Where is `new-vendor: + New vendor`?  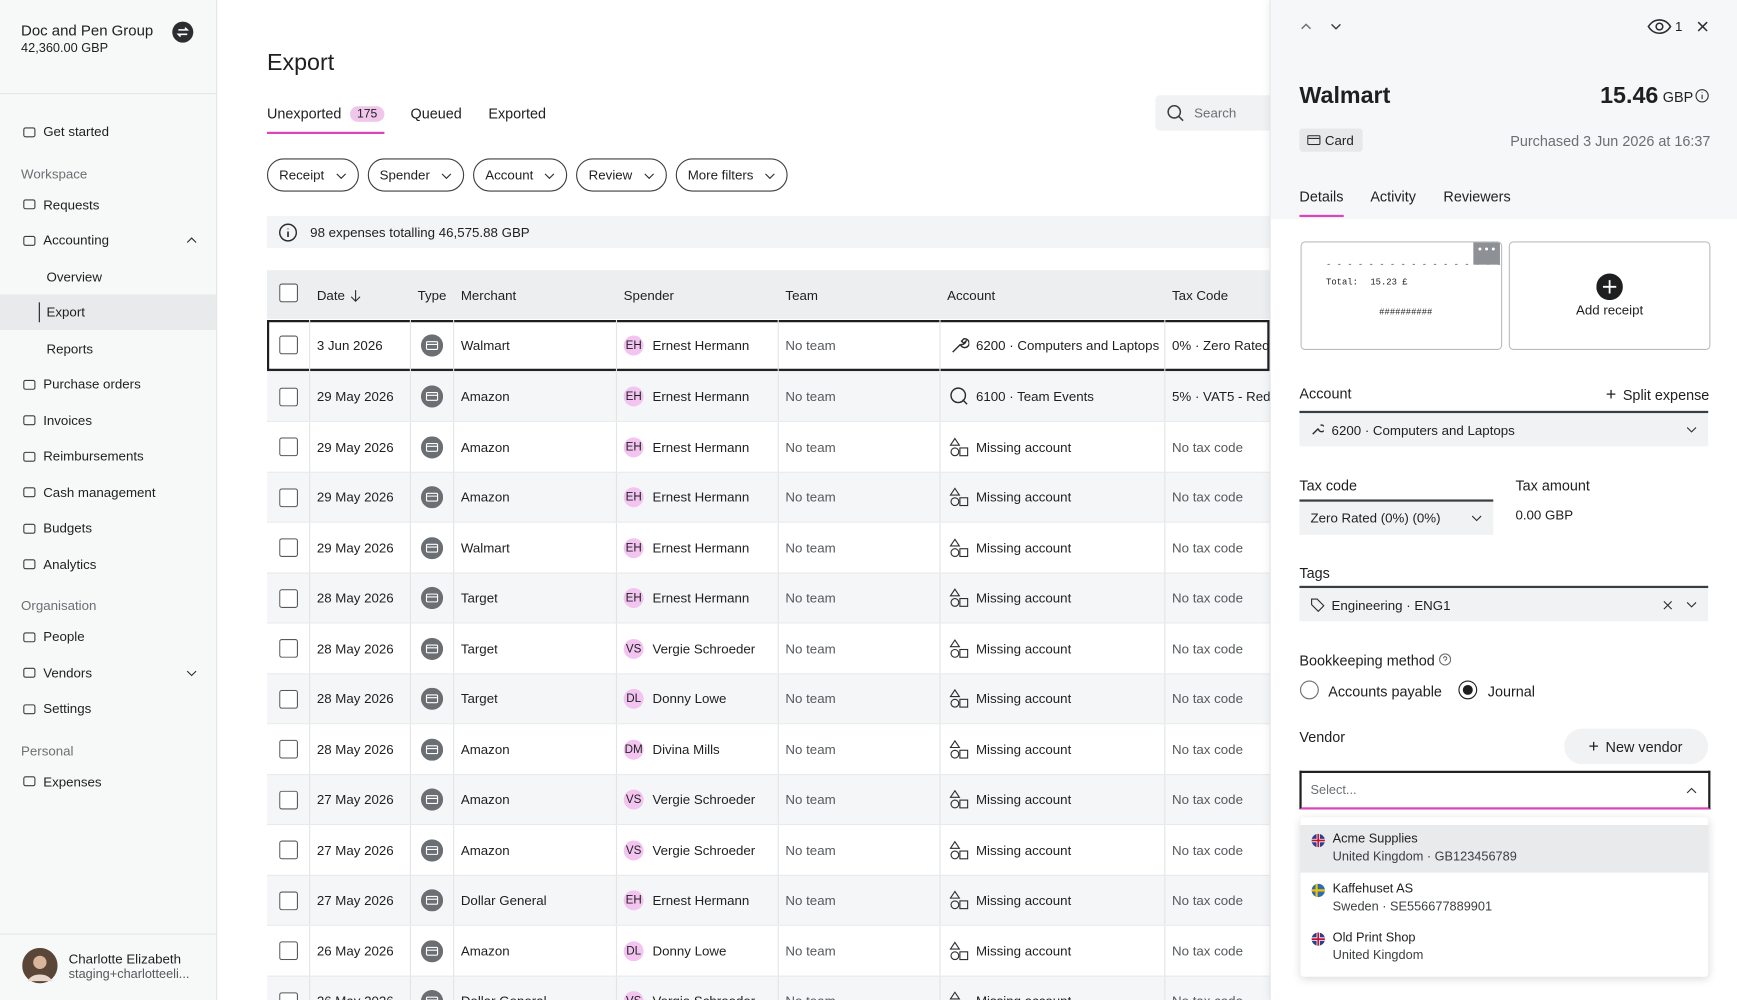 new-vendor: + New vendor is located at coordinates (1636, 746).